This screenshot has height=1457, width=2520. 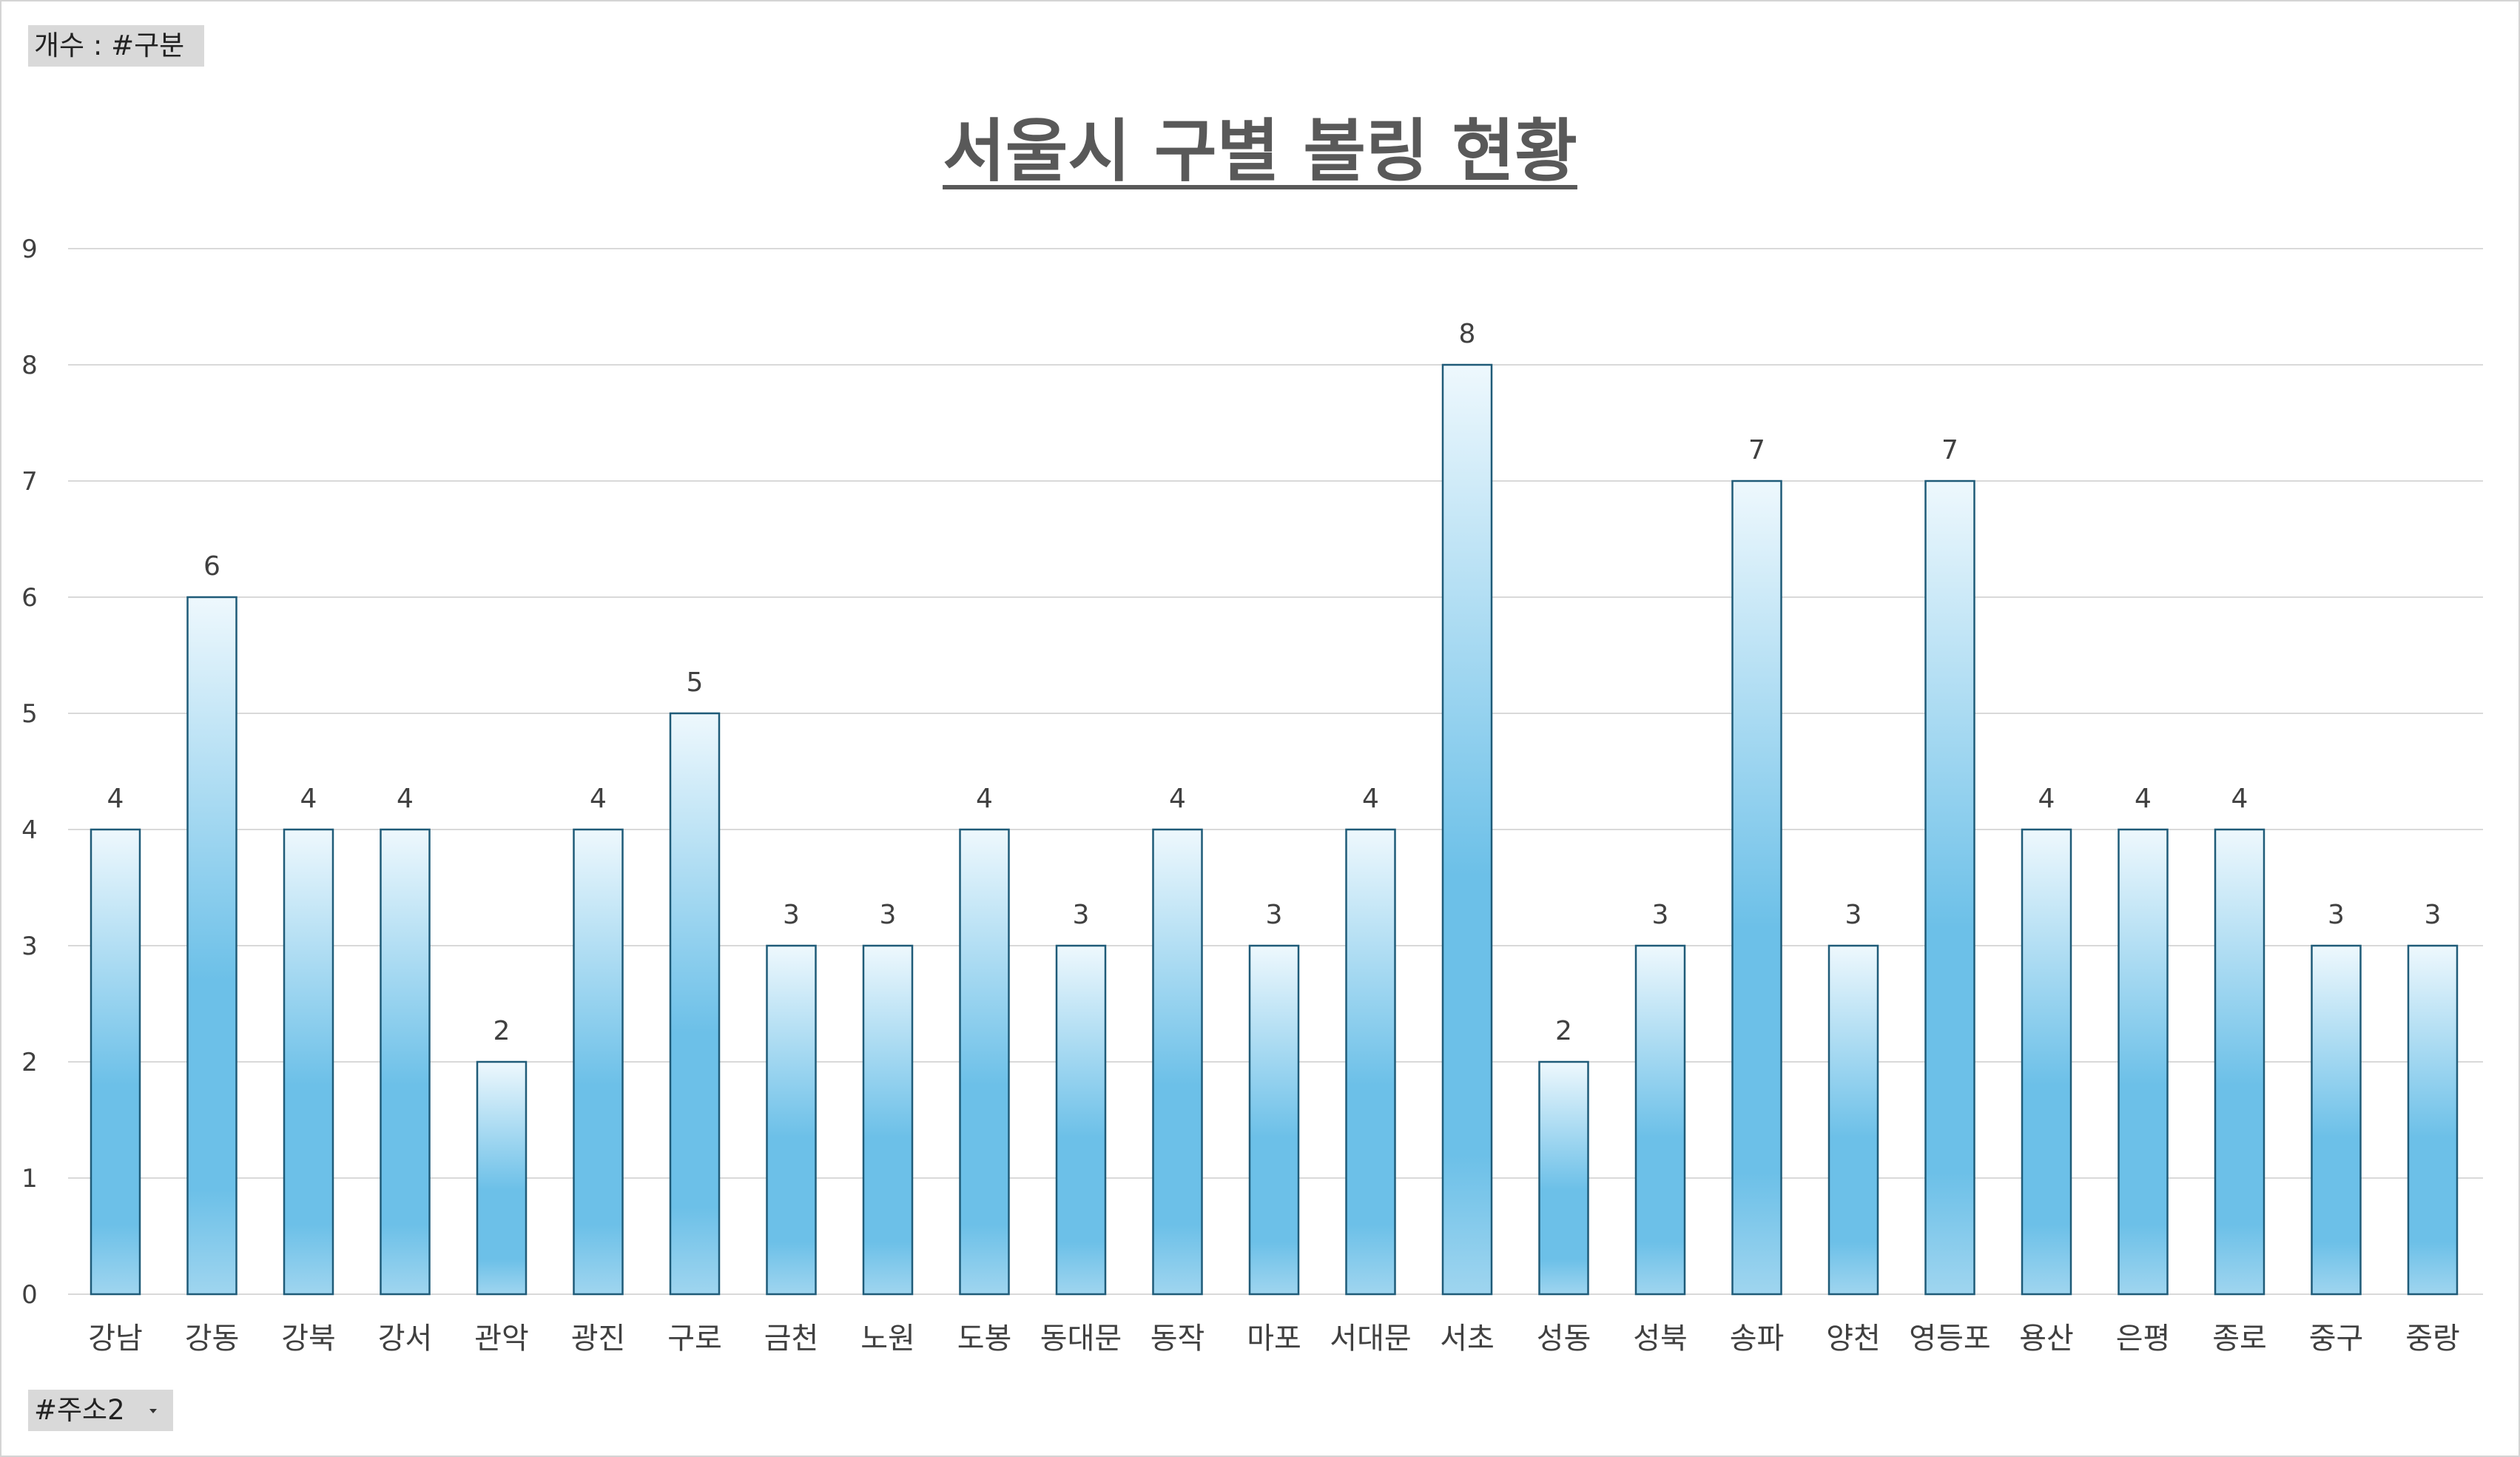 I want to click on y-tick-label: 1, so click(x=29, y=1179).